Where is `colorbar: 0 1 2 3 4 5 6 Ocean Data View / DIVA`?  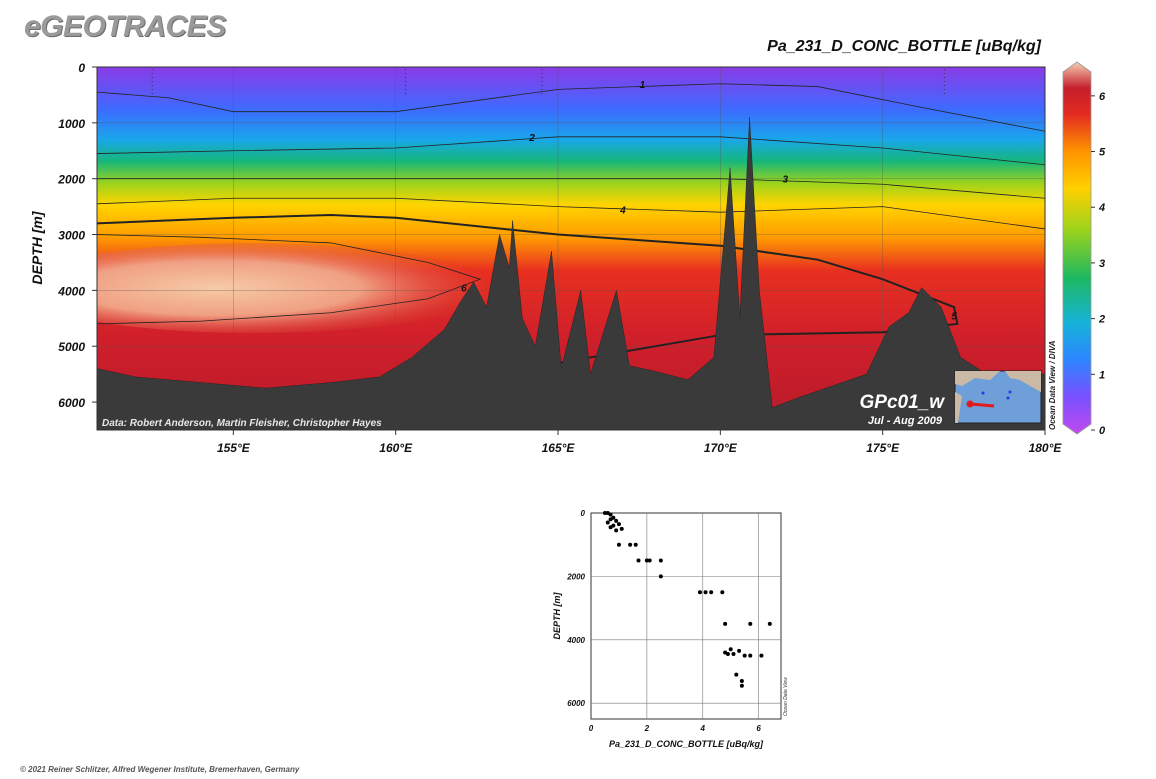
colorbar: 0 1 2 3 4 5 6 Ocean Data View / DIVA is located at coordinates (1077, 249).